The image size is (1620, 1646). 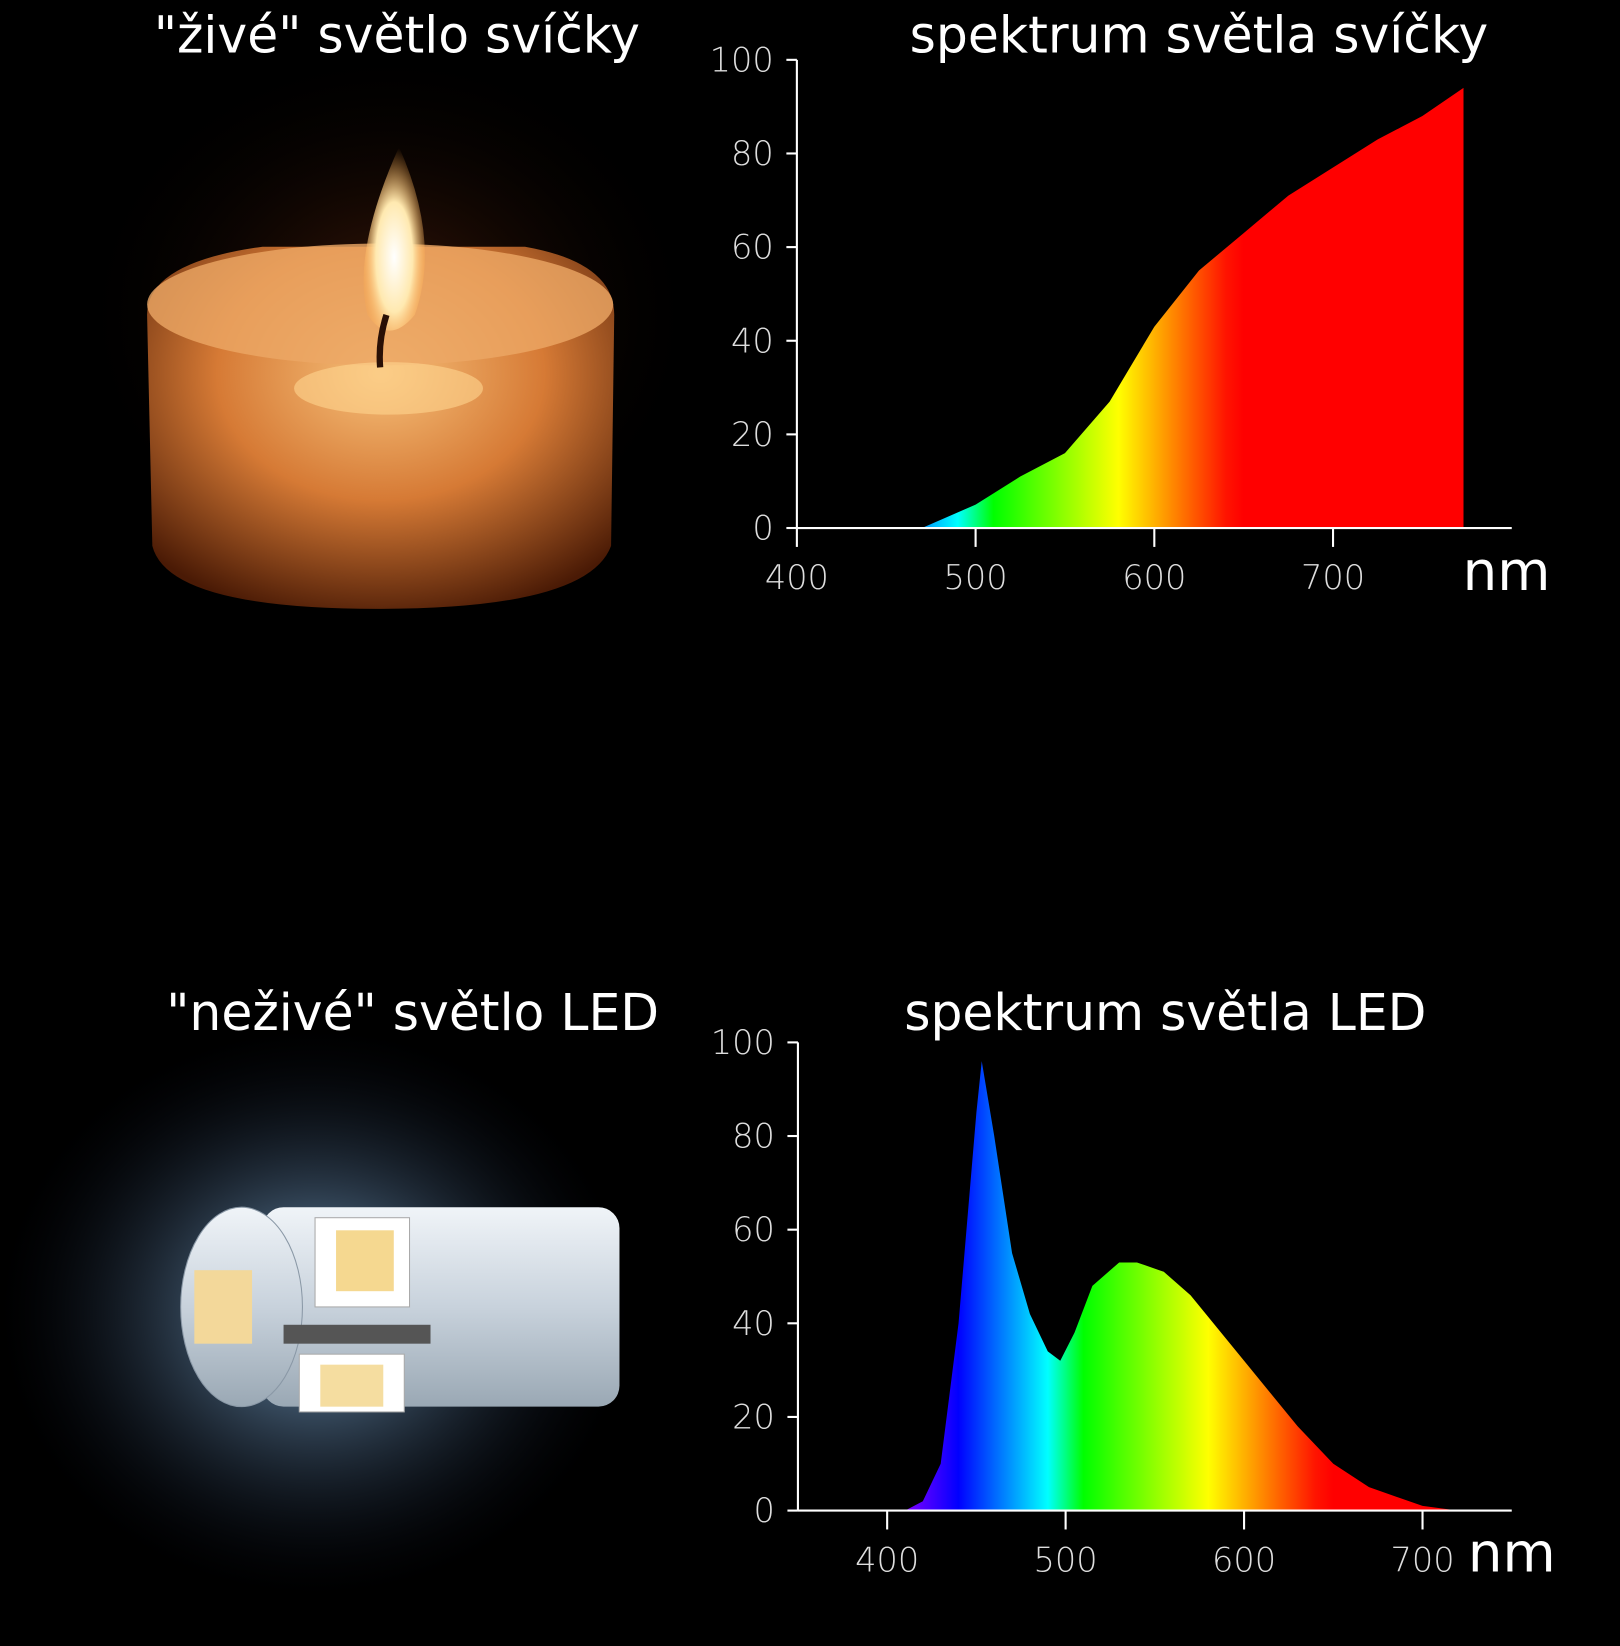 I want to click on candle-photo, so click(x=388, y=325).